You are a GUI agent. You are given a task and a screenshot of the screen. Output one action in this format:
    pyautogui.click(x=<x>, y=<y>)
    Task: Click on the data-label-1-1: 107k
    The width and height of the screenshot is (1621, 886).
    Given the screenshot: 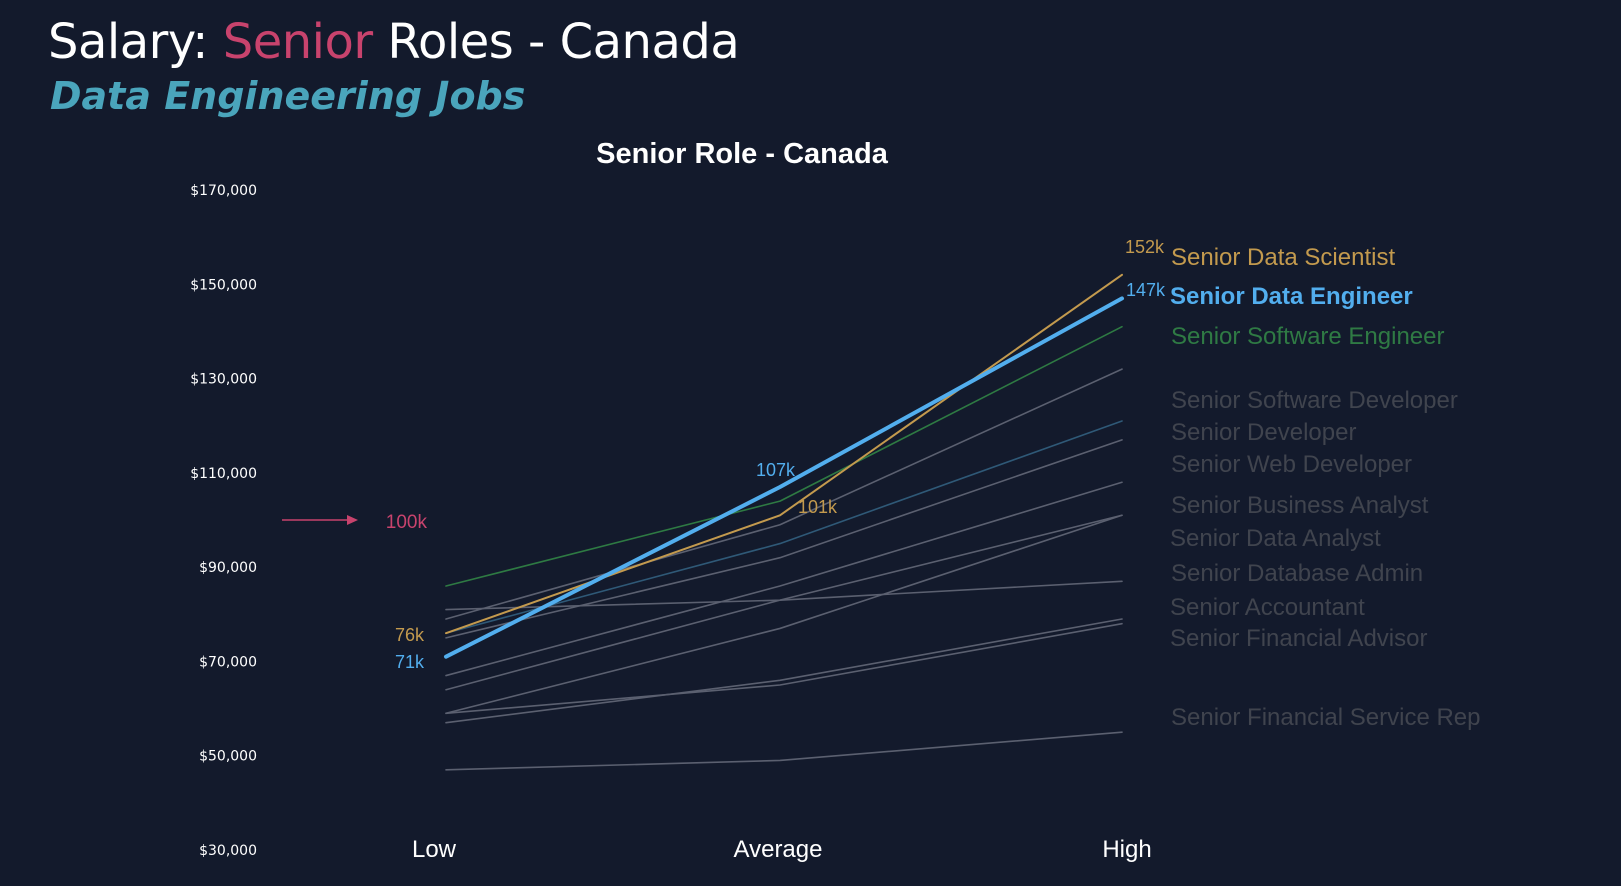 What is the action you would take?
    pyautogui.click(x=776, y=470)
    